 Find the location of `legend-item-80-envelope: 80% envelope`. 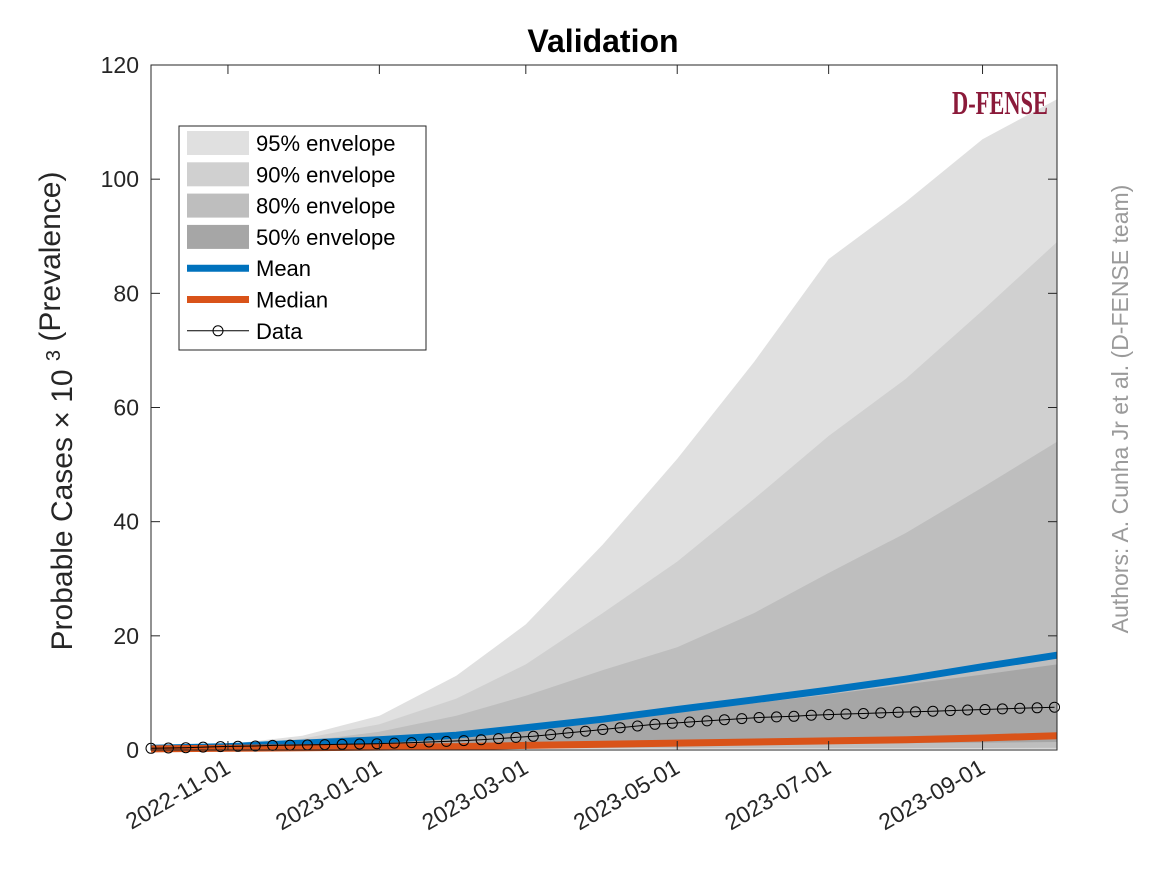

legend-item-80-envelope: 80% envelope is located at coordinates (291, 206).